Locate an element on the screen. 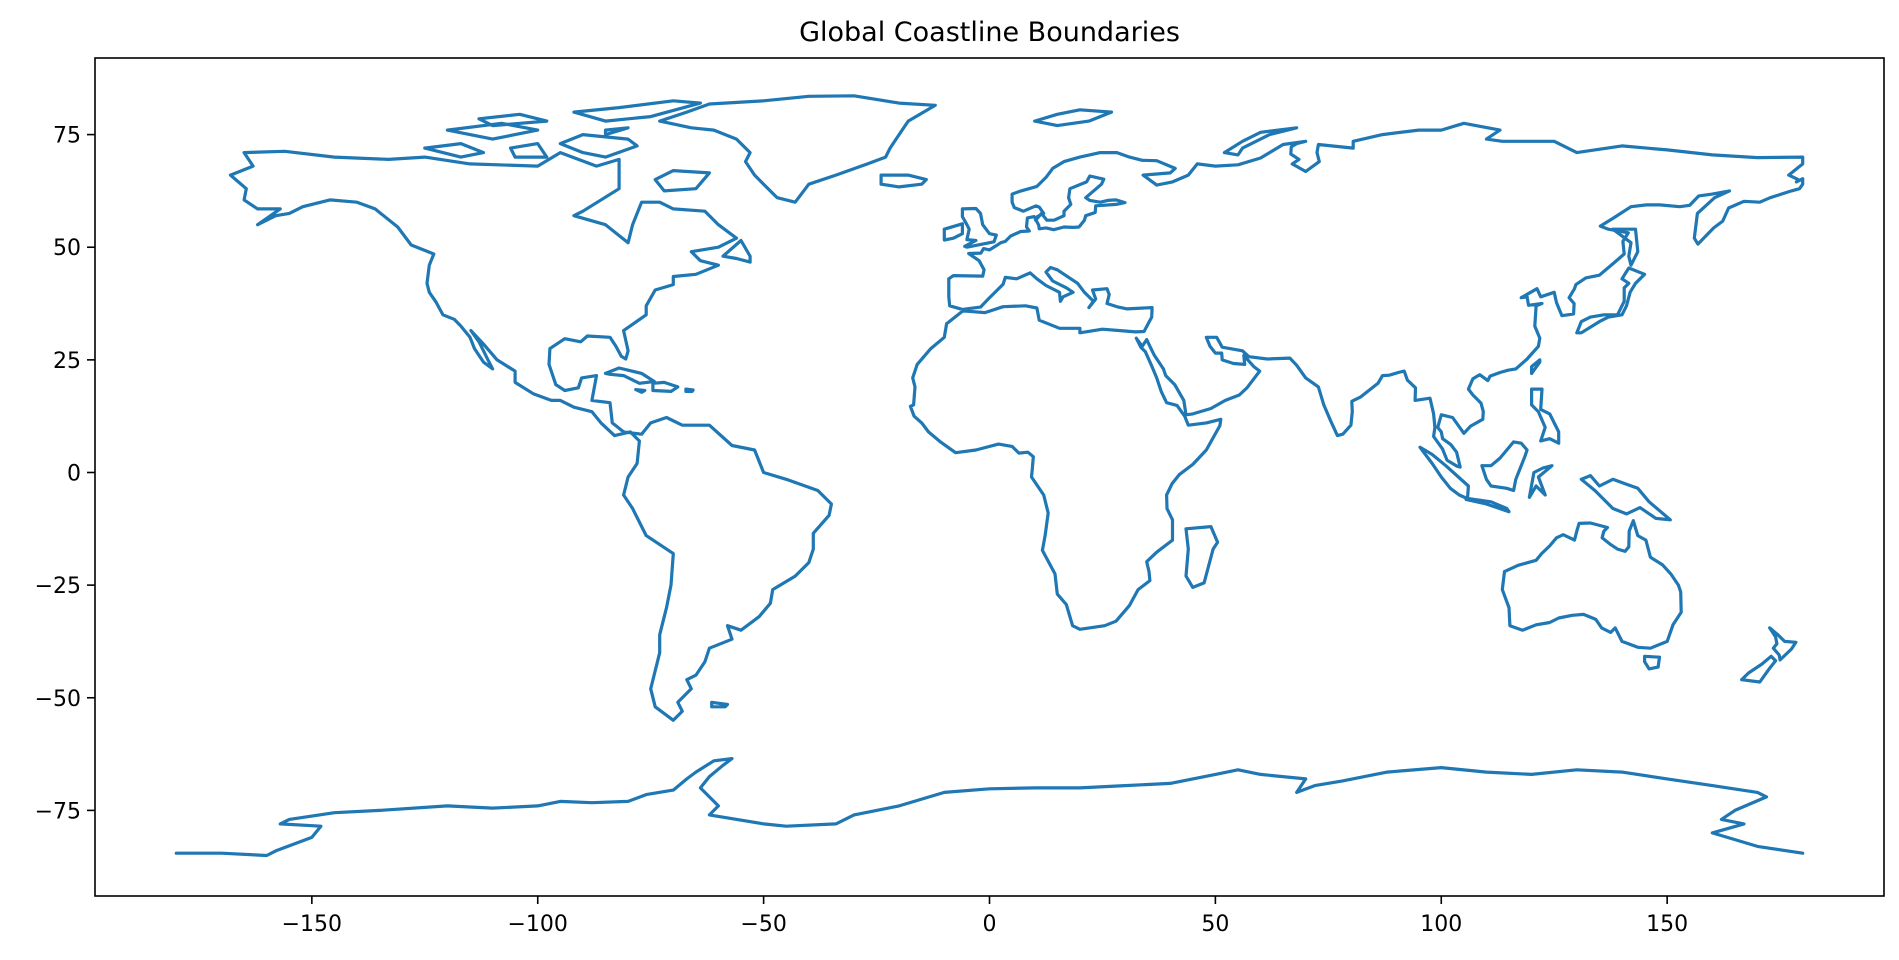  y-tick-label: 50 is located at coordinates (67, 248).